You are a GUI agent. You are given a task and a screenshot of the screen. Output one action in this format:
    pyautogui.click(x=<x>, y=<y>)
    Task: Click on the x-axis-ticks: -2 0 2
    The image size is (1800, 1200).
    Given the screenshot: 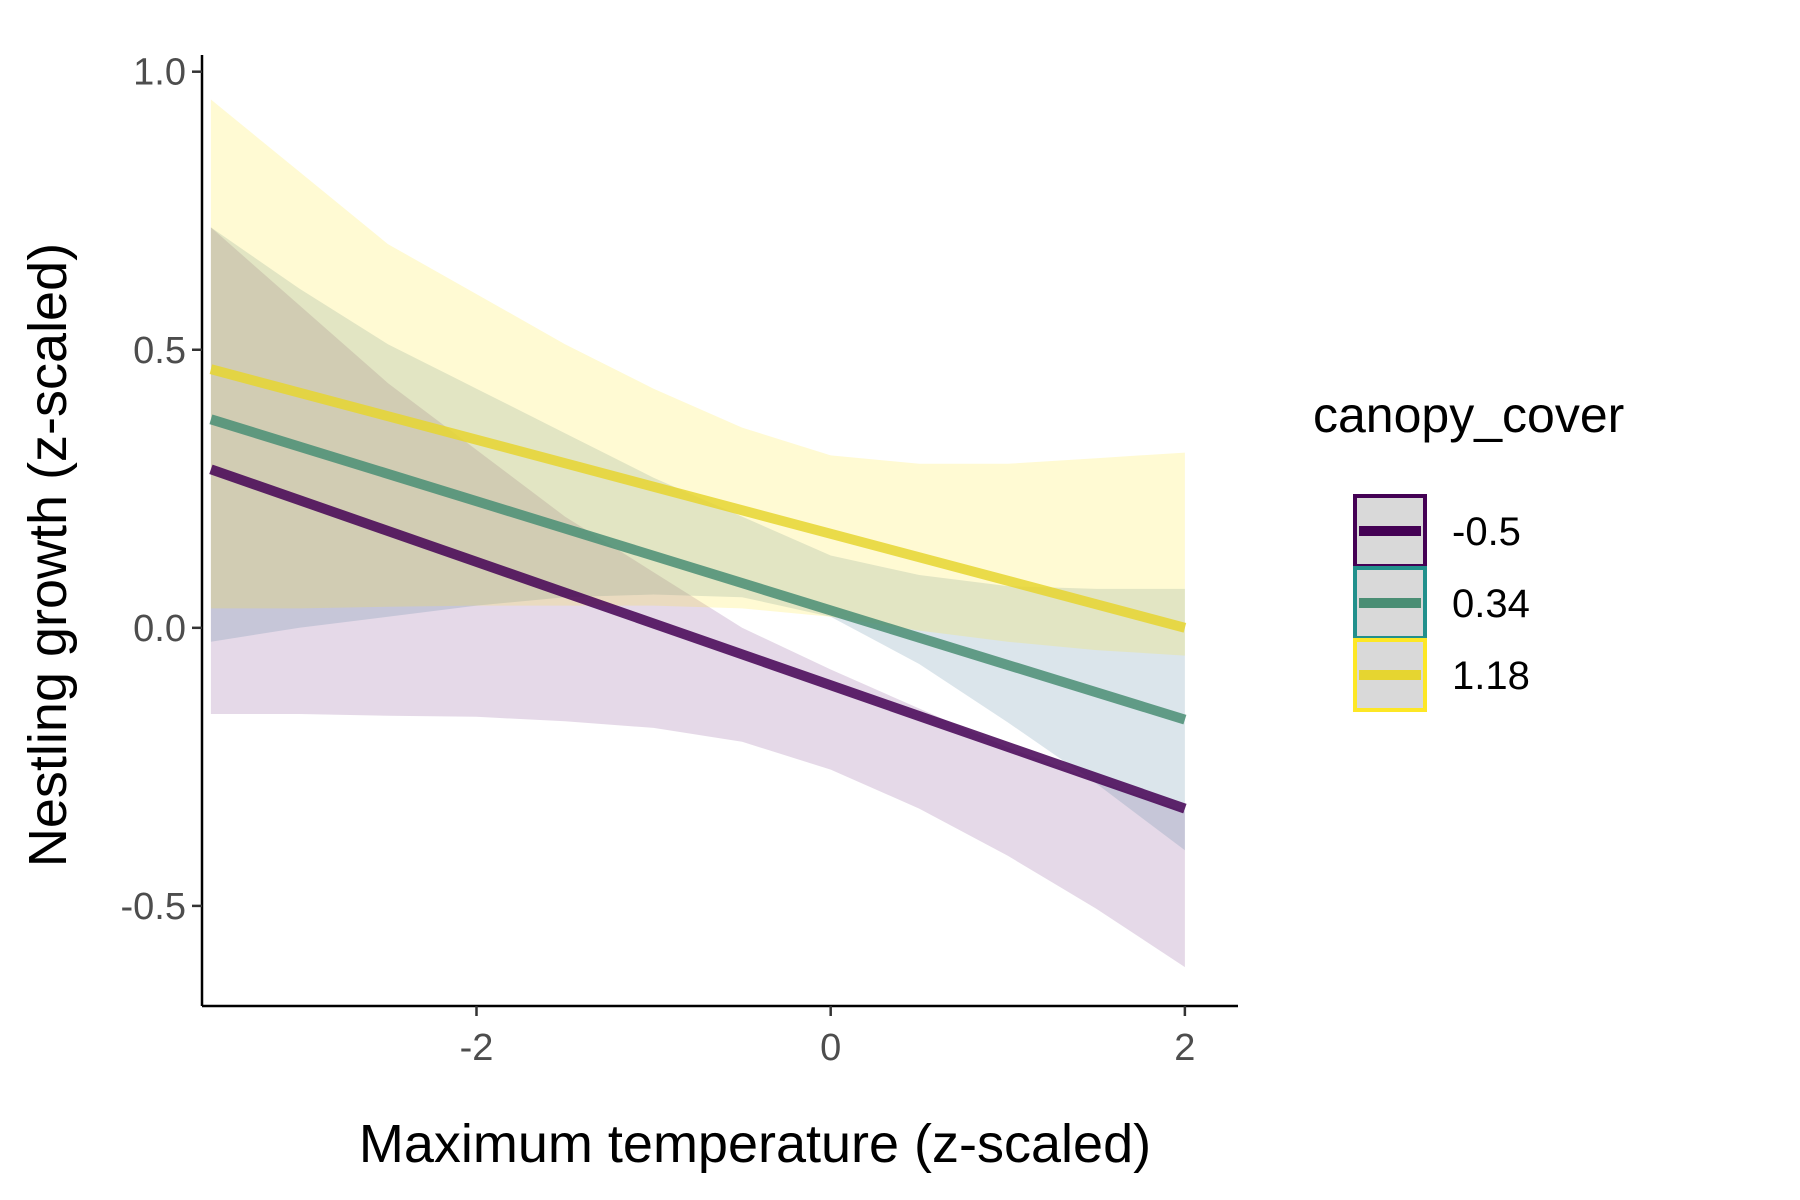 What is the action you would take?
    pyautogui.click(x=827, y=1037)
    